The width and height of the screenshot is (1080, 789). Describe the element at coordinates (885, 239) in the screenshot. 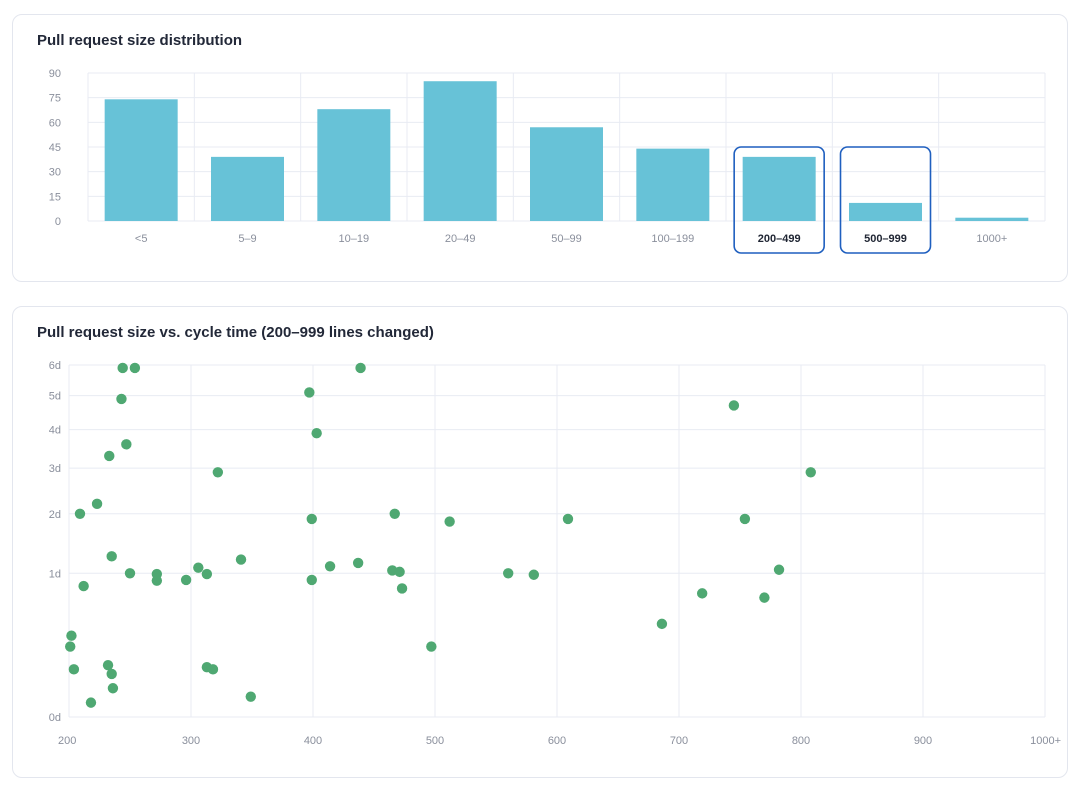

I see `x-category-label: 500–999` at that location.